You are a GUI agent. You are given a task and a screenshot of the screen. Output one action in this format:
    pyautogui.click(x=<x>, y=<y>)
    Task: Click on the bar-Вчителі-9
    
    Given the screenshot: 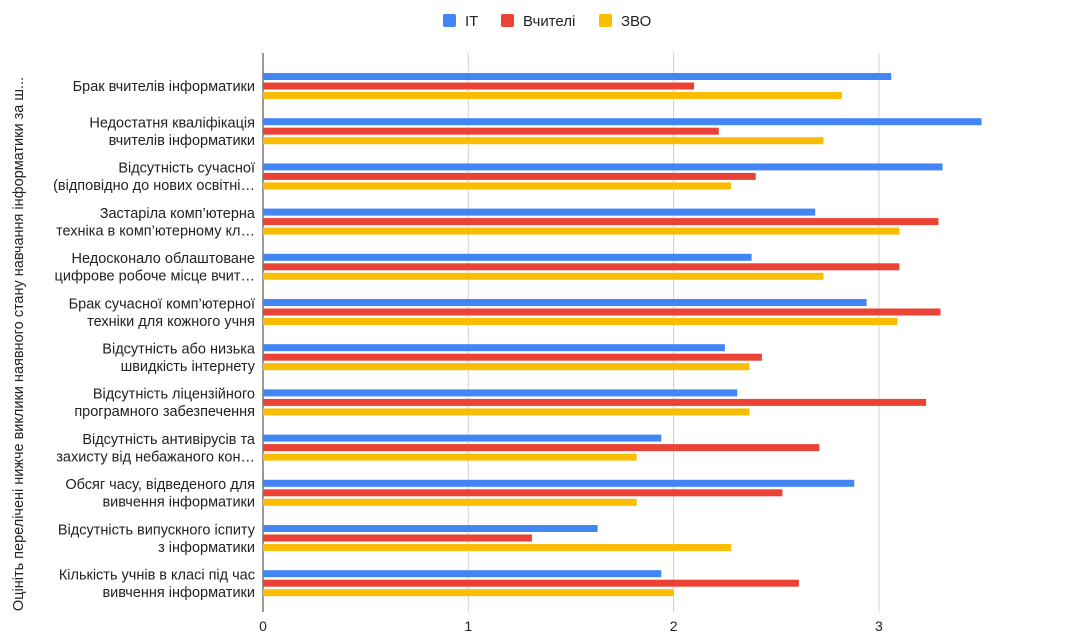 What is the action you would take?
    pyautogui.click(x=523, y=493)
    